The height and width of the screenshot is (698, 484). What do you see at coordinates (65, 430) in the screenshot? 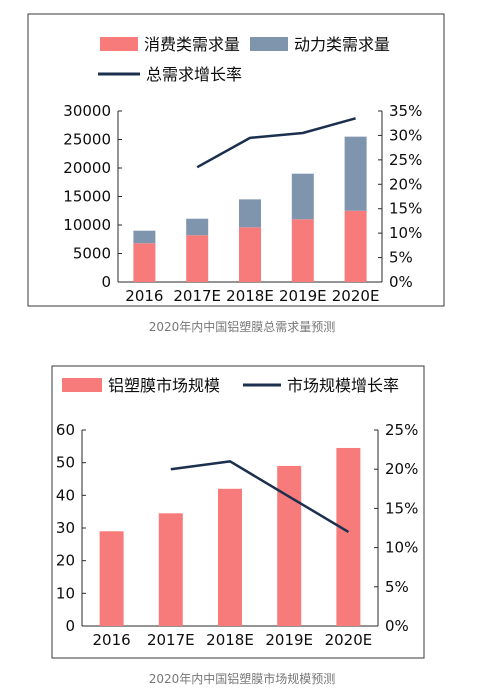
I see `left-axis-tick-label: 60` at bounding box center [65, 430].